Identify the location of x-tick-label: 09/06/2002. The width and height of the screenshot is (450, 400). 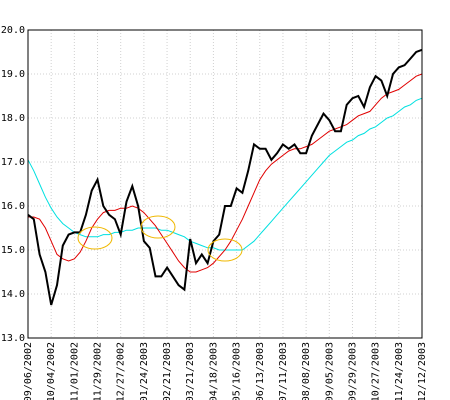
(28, 371).